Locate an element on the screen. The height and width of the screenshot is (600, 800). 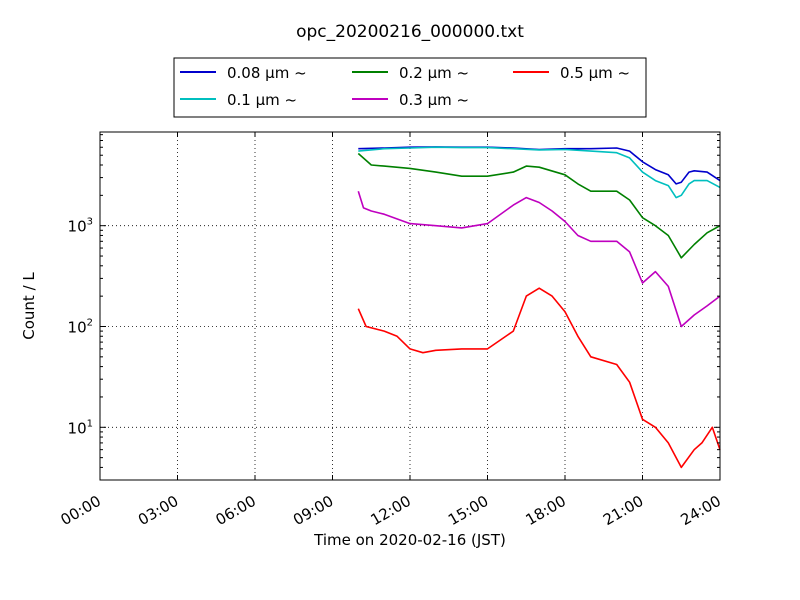
x-tick-label: 12:00 is located at coordinates (391, 510).